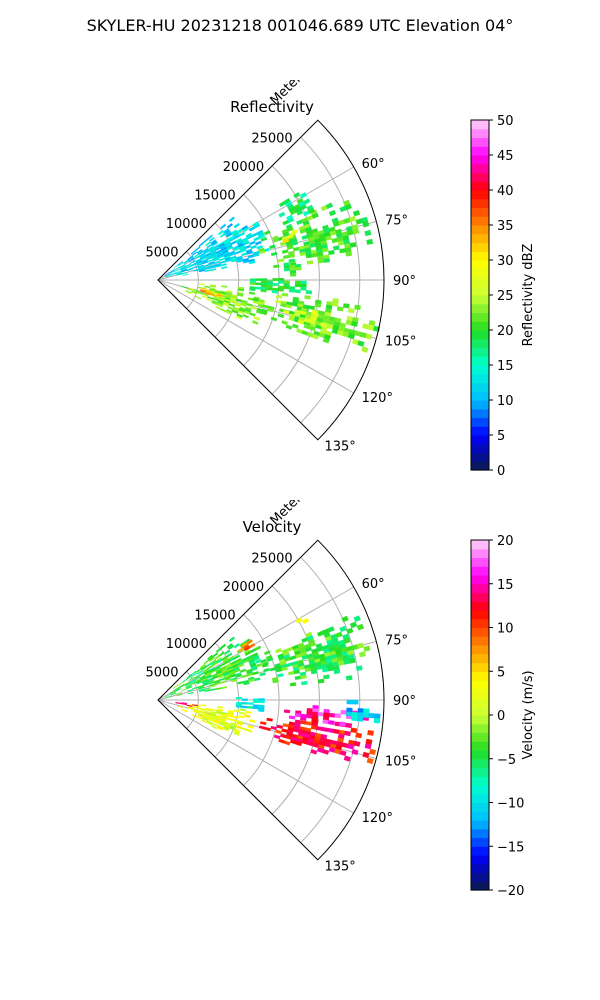 The image size is (600, 1000). I want to click on colorbar-tick-label: 30, so click(505, 261).